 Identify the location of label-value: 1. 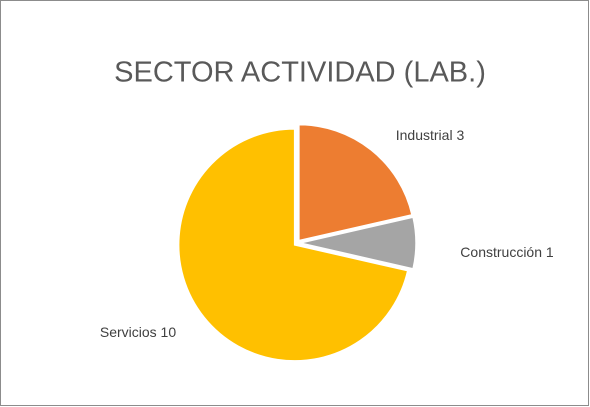
(550, 252).